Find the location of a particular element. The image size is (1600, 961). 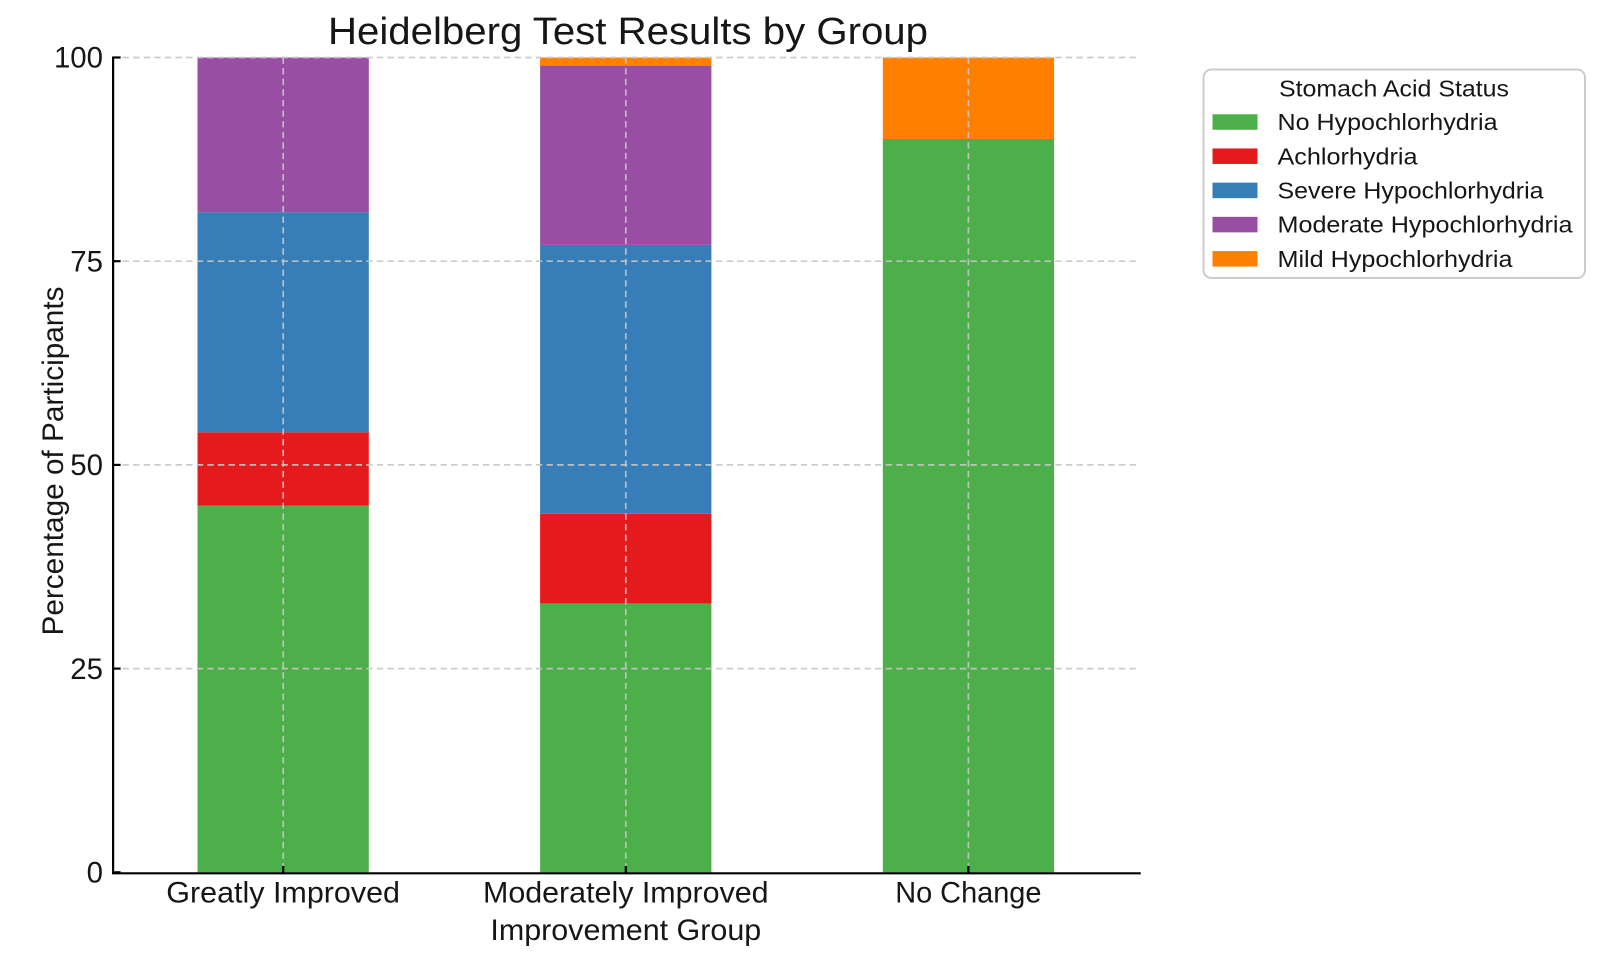

svg-text: Achlorhydria is located at coordinates (1348, 156).